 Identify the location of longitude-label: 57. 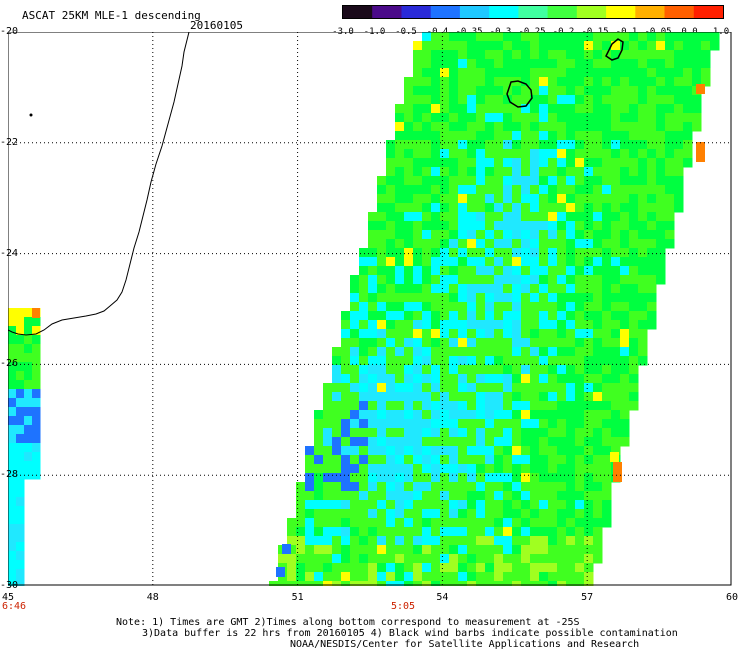
(587, 597).